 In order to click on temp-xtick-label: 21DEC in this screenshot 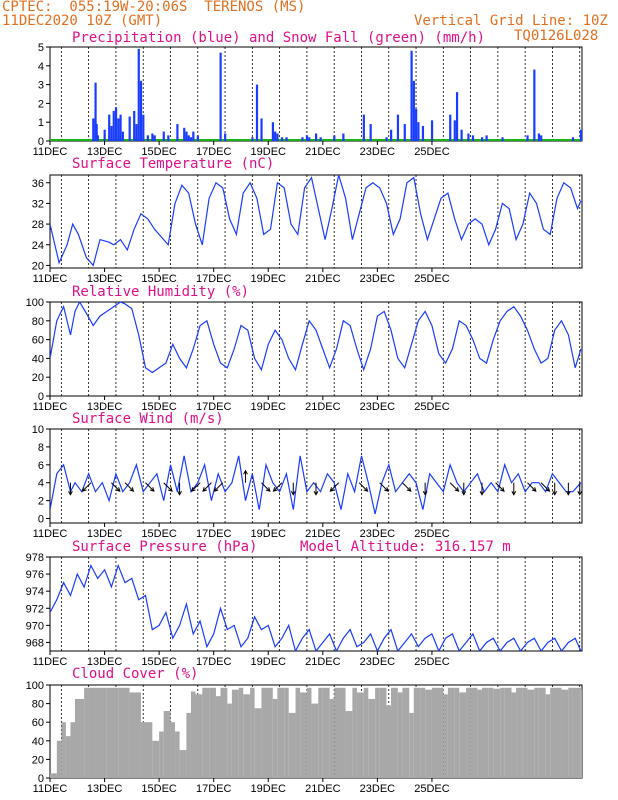, I will do `click(323, 279)`.